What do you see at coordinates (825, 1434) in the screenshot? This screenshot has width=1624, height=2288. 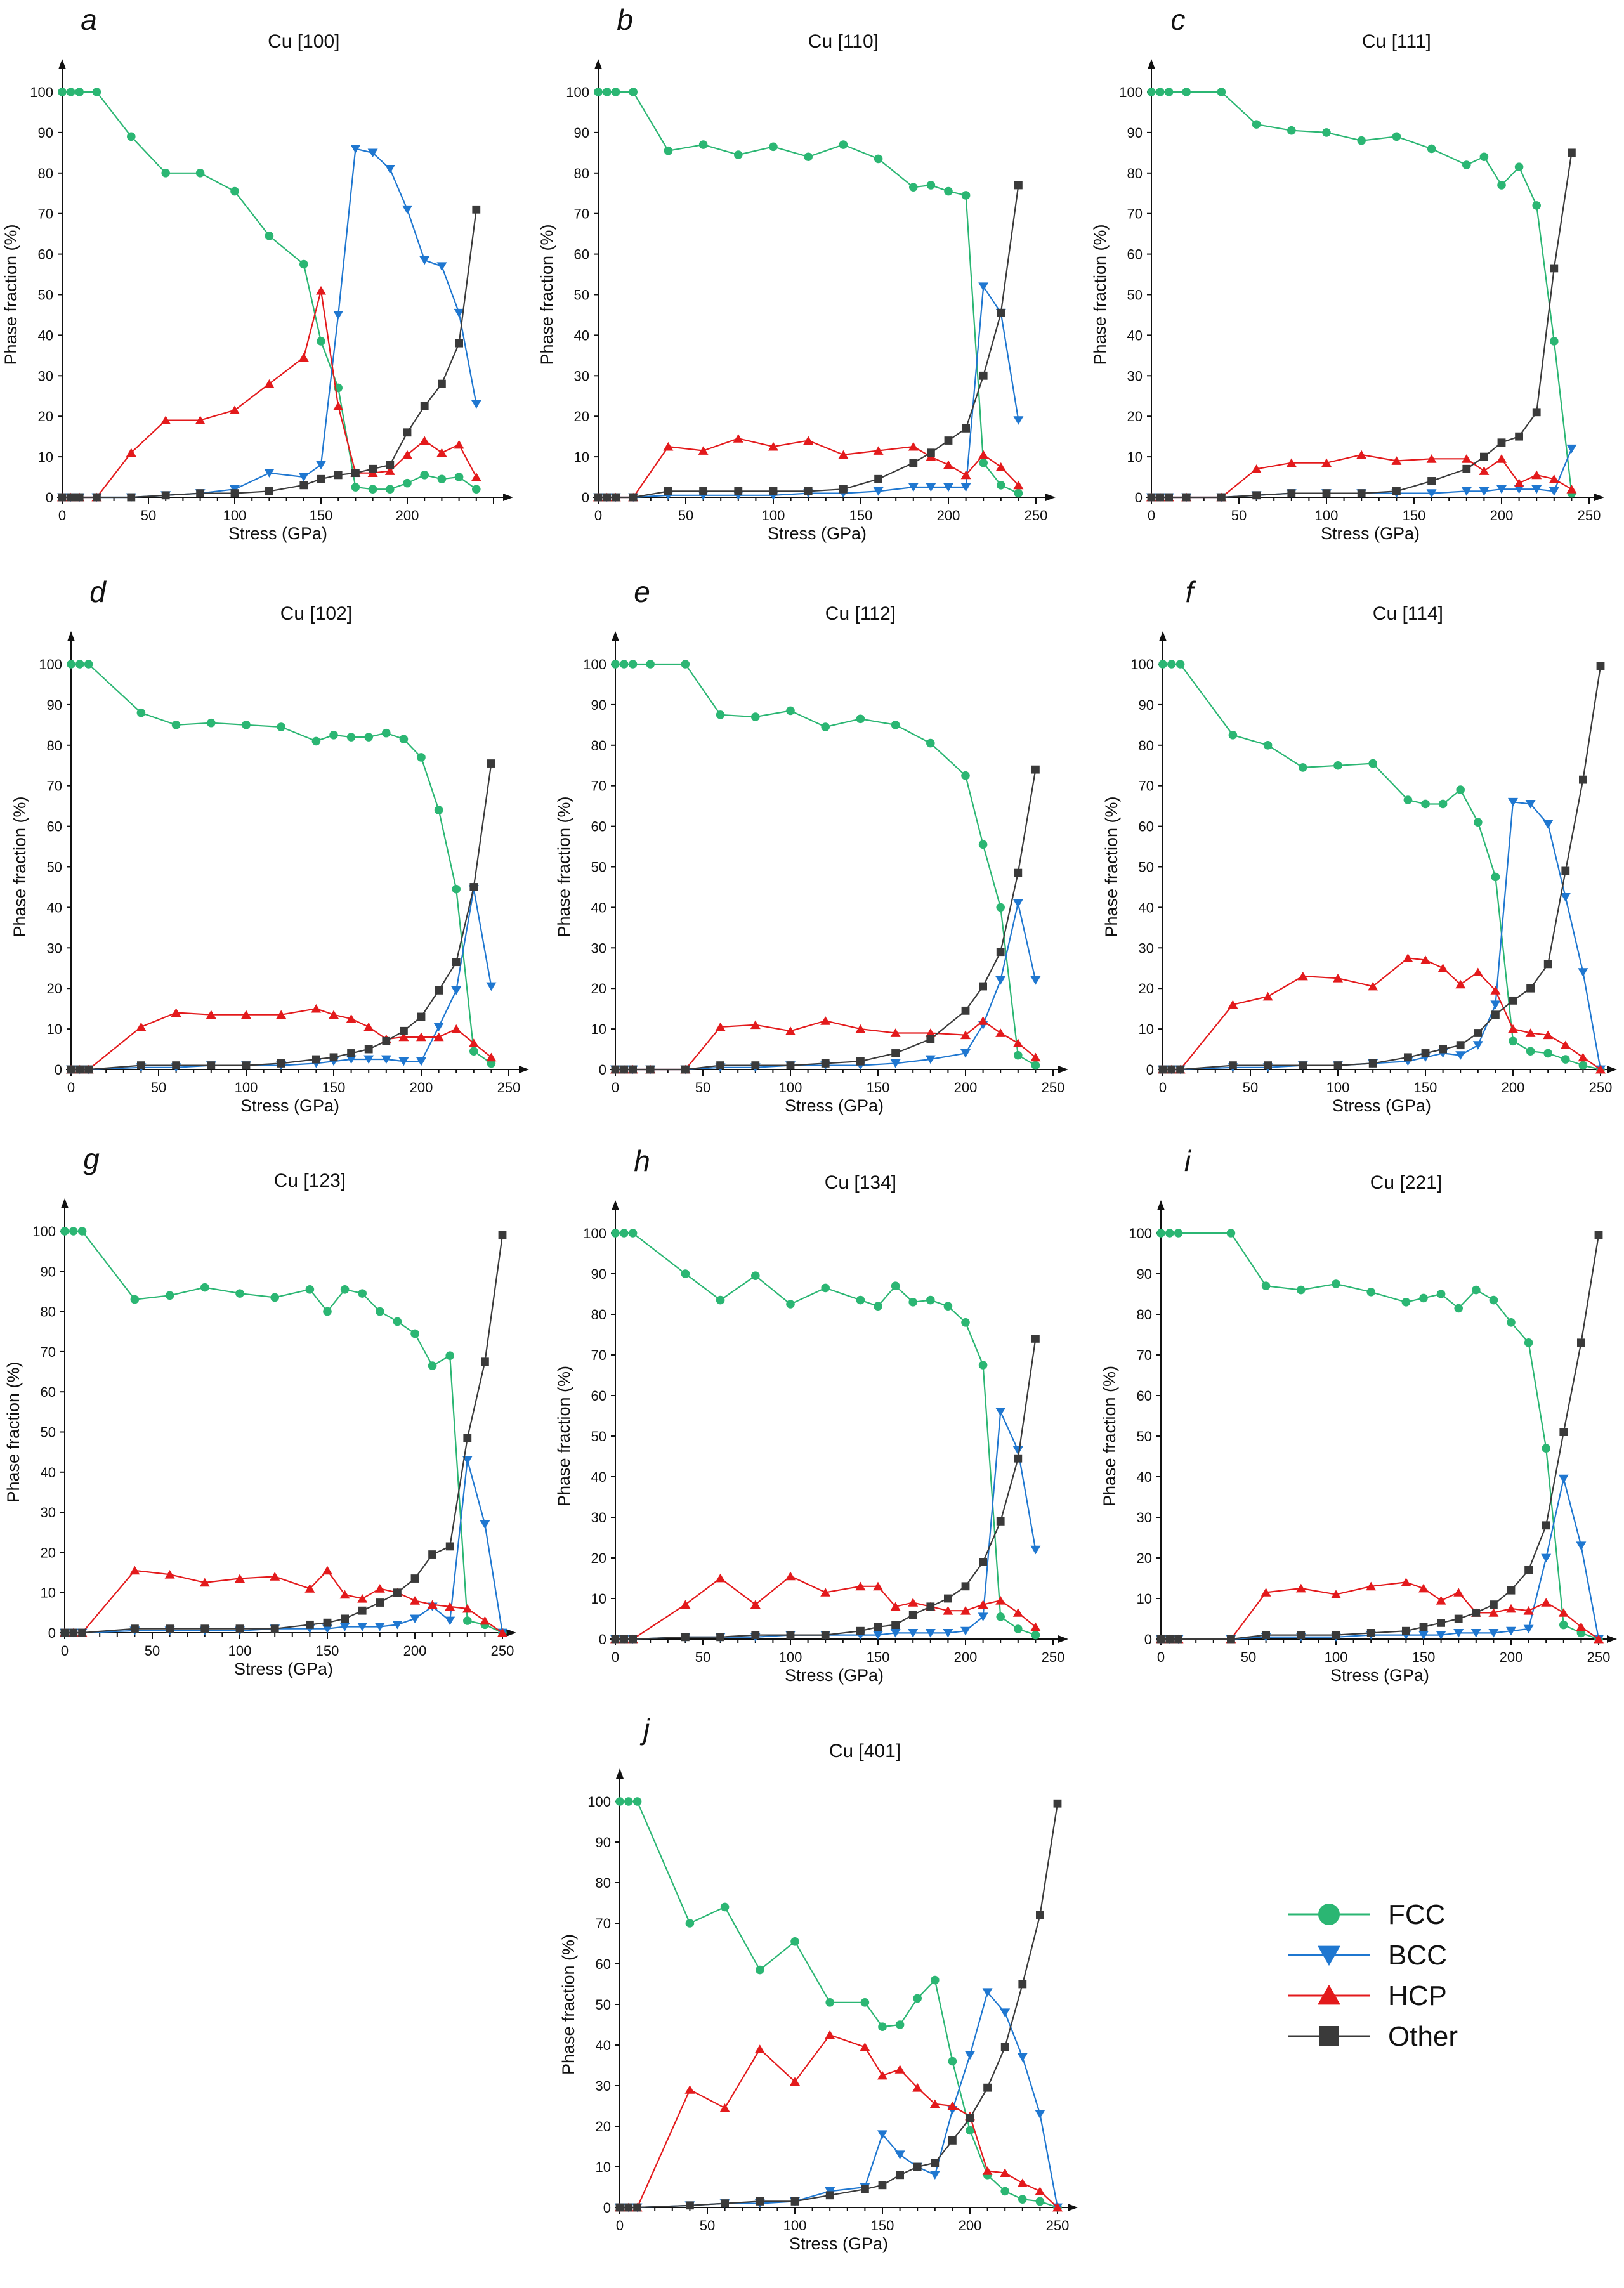 I see `fcc-line` at bounding box center [825, 1434].